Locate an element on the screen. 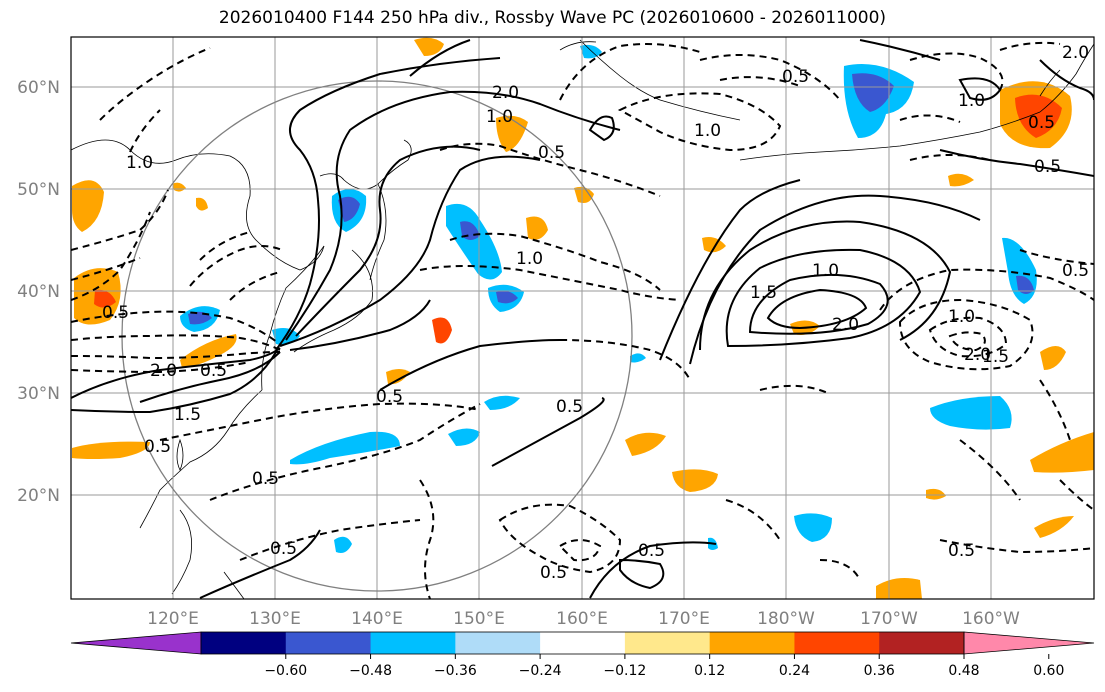  colorbar-extension-high is located at coordinates (1029, 643).